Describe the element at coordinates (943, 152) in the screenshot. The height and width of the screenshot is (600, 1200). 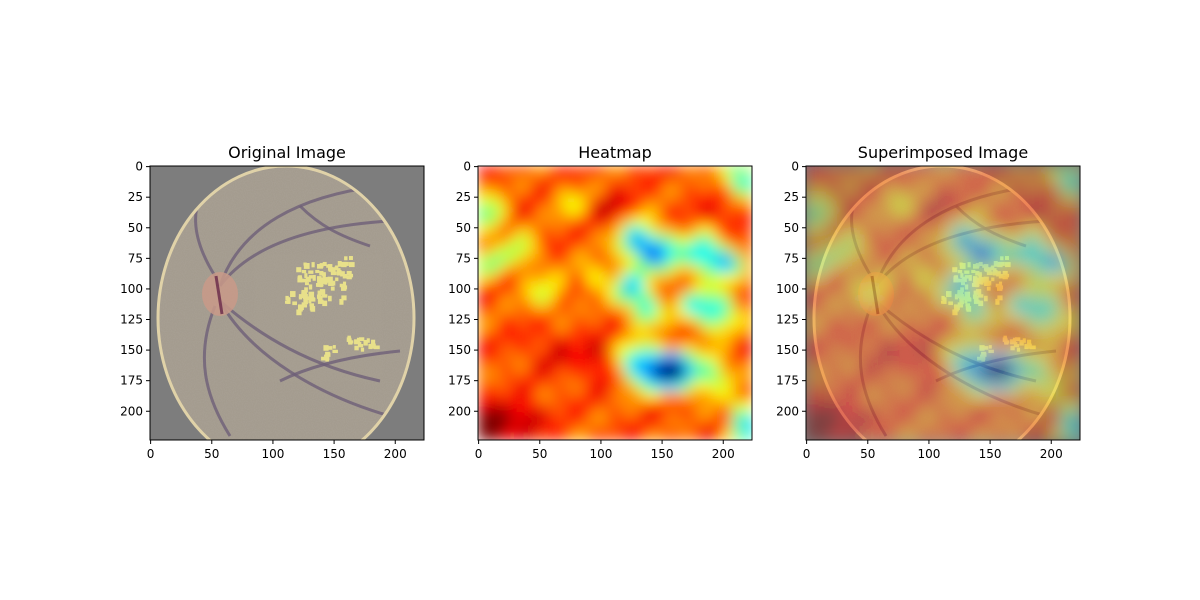
I see `panel-title: Superimposed Image` at that location.